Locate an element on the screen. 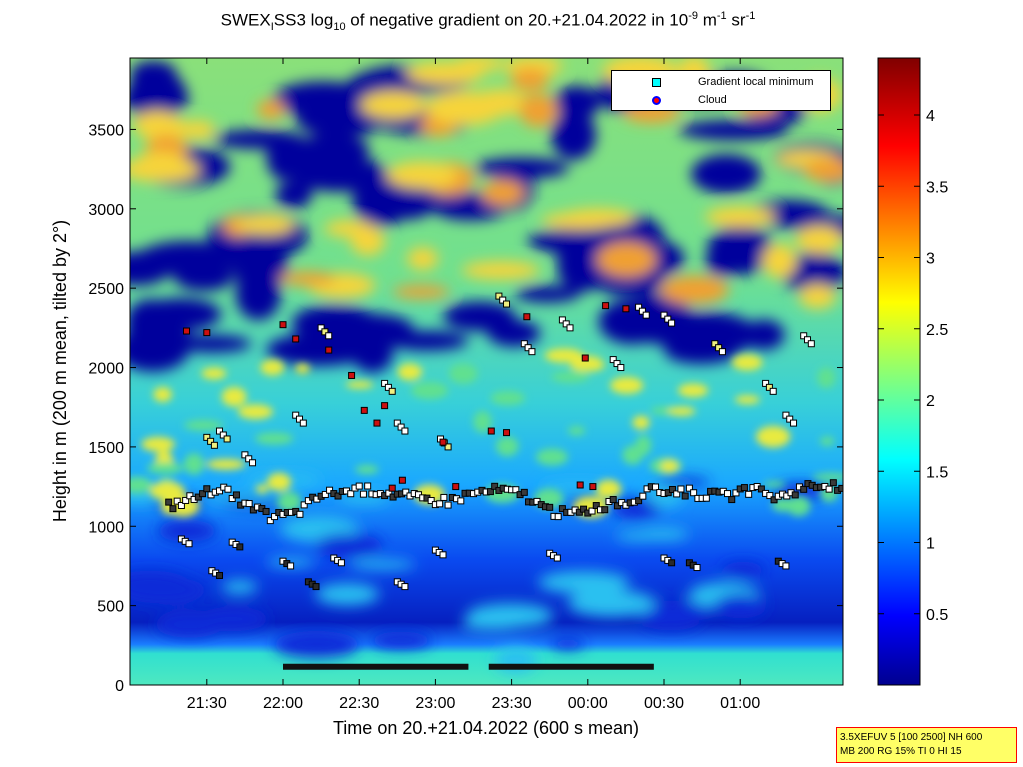 This screenshot has width=1023, height=767. y-tick-label: 1000 is located at coordinates (106, 527).